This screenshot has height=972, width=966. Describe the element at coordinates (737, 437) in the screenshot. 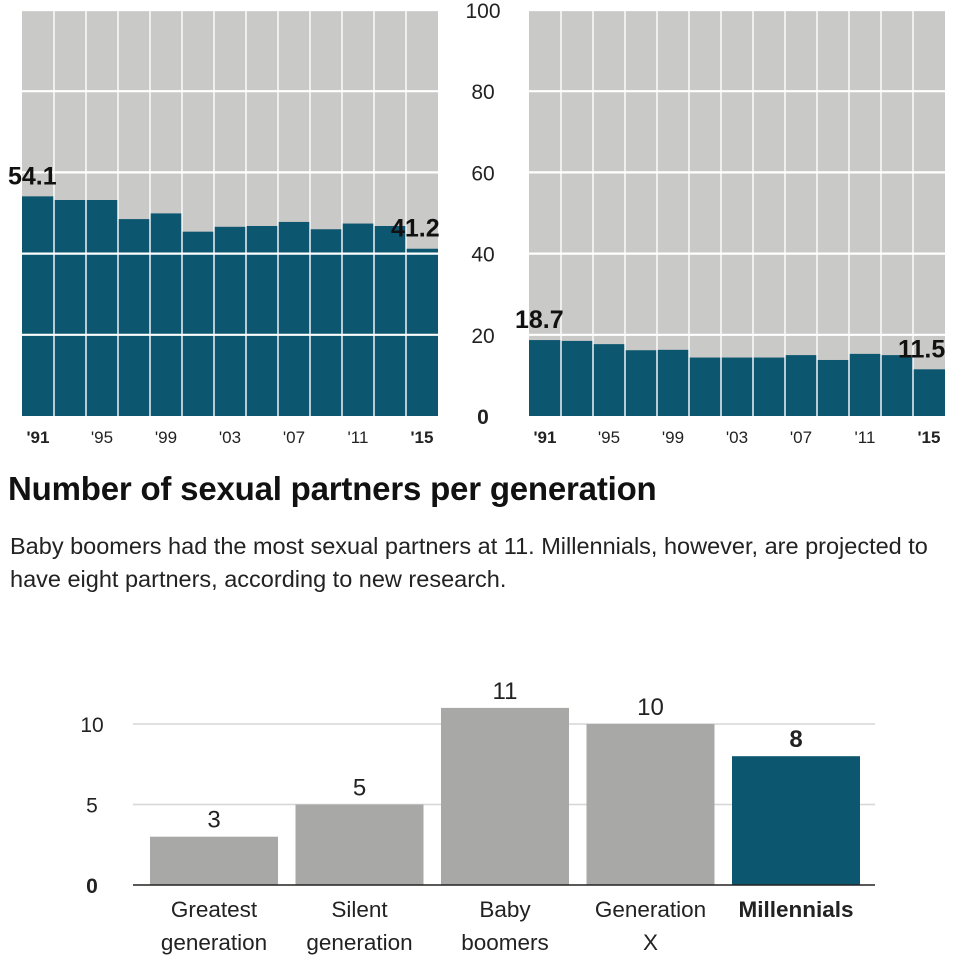

I see `right-x-tick-label: '03` at that location.